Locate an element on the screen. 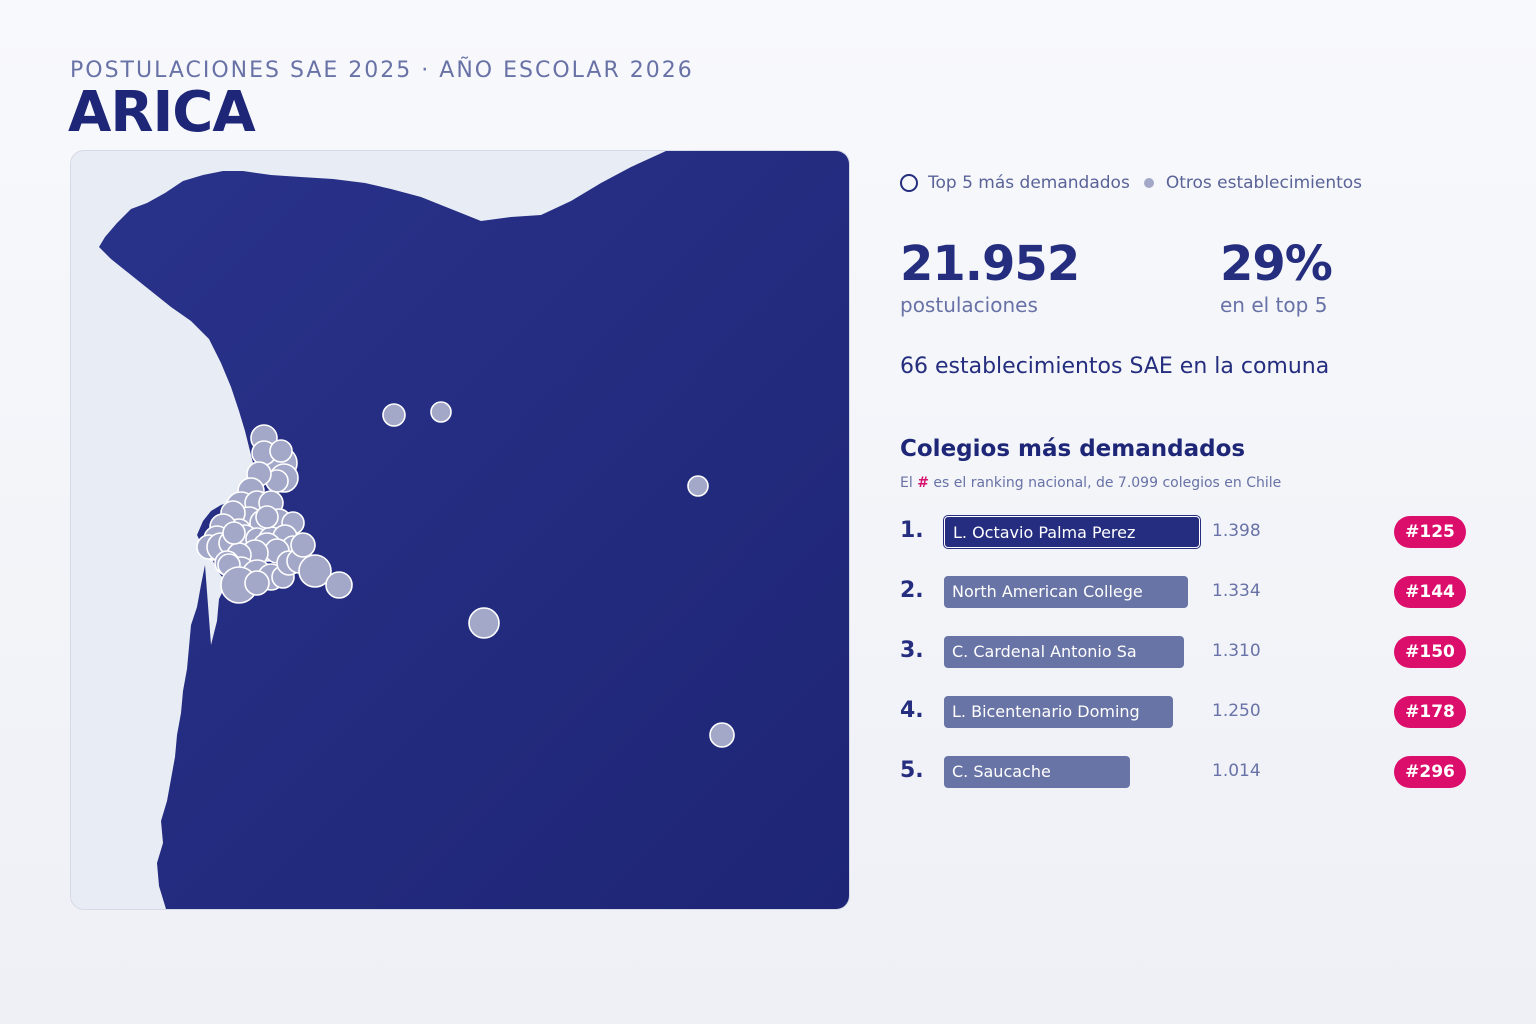  ranking-row: 3. C. Cardenal Antonio Sa 1.310 #150 is located at coordinates (1185, 653).